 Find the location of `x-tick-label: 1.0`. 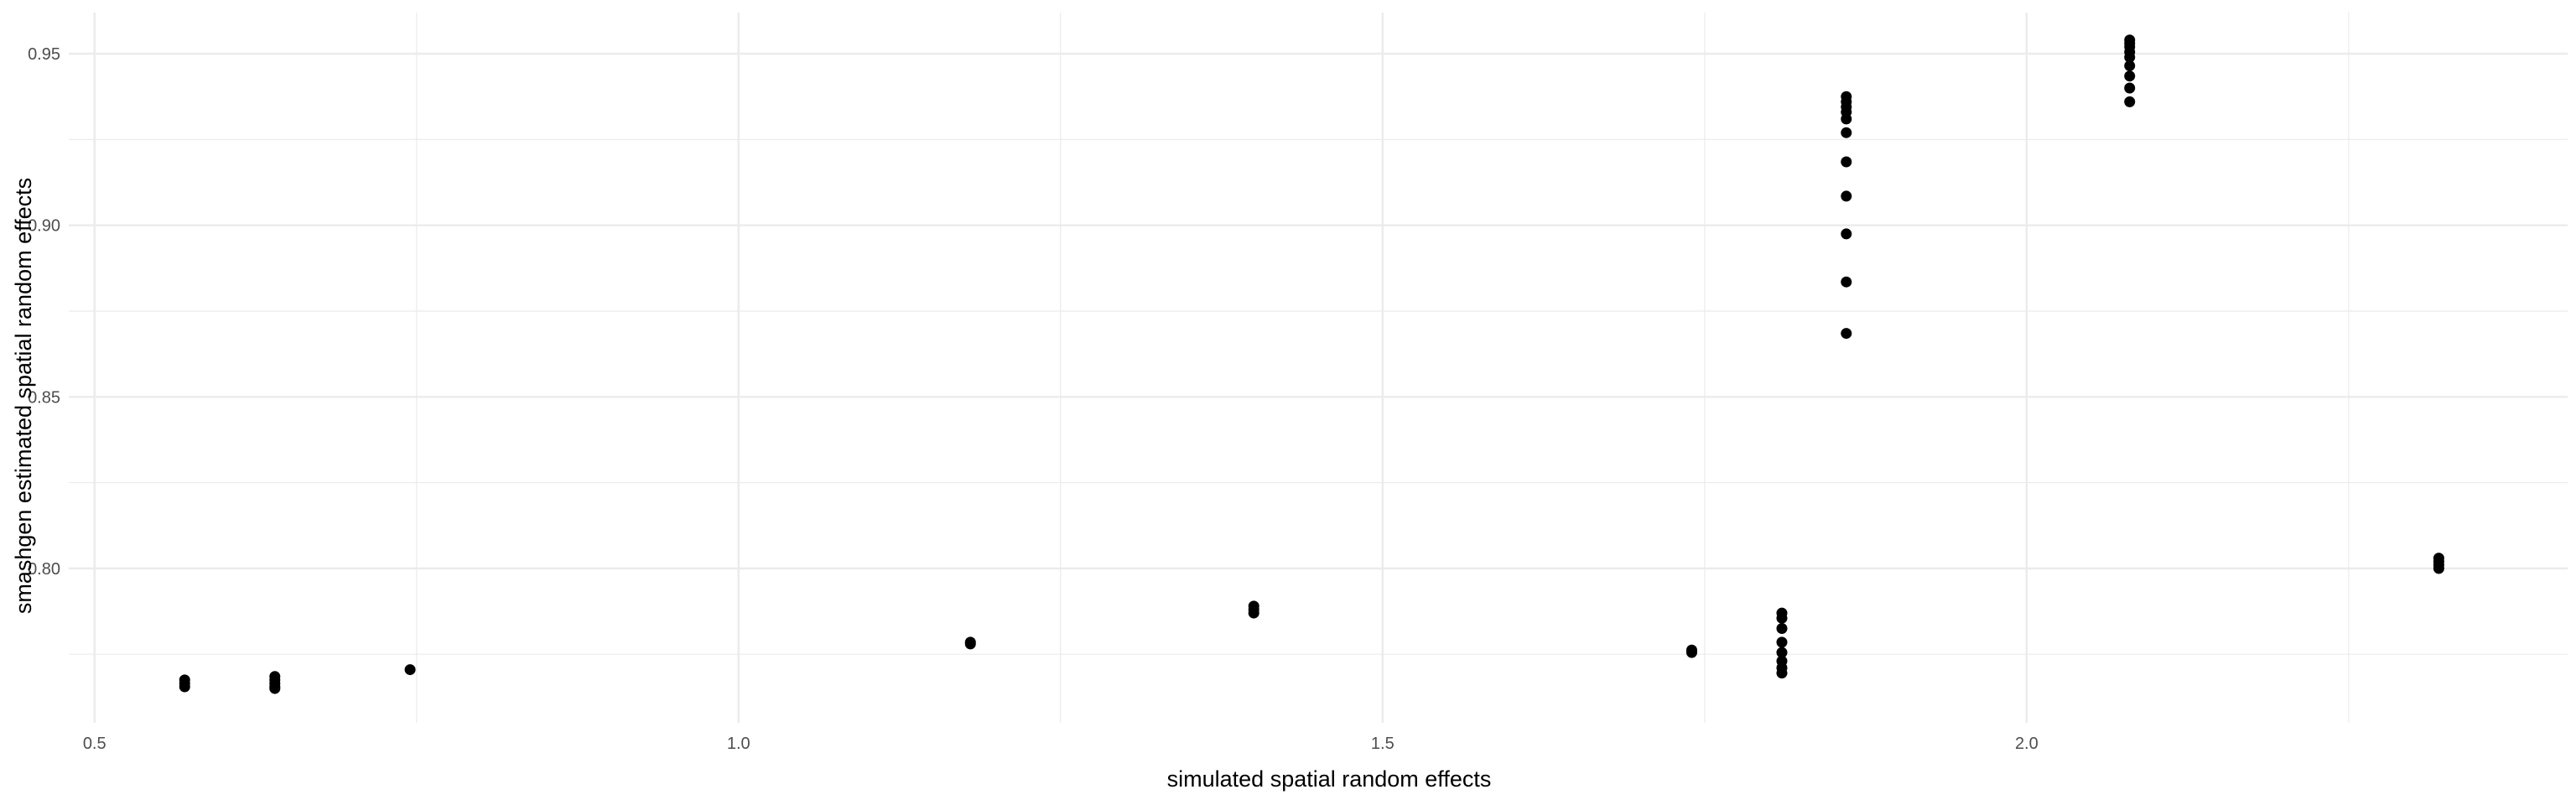

x-tick-label: 1.0 is located at coordinates (738, 744).